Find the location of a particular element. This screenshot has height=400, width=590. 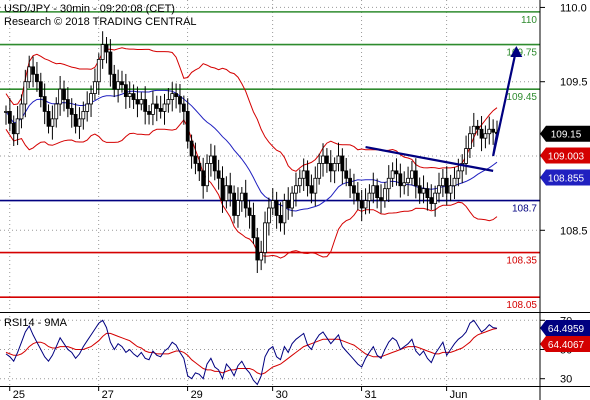

price-tag-last: 109.15 is located at coordinates (565, 133).